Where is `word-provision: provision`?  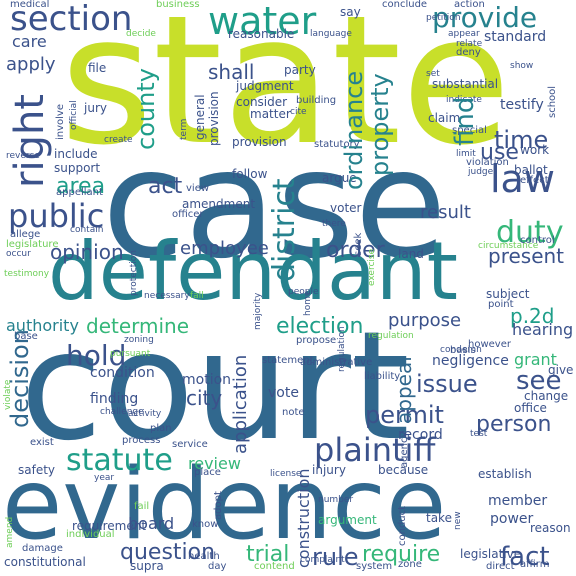
word-provision: provision is located at coordinates (214, 118).